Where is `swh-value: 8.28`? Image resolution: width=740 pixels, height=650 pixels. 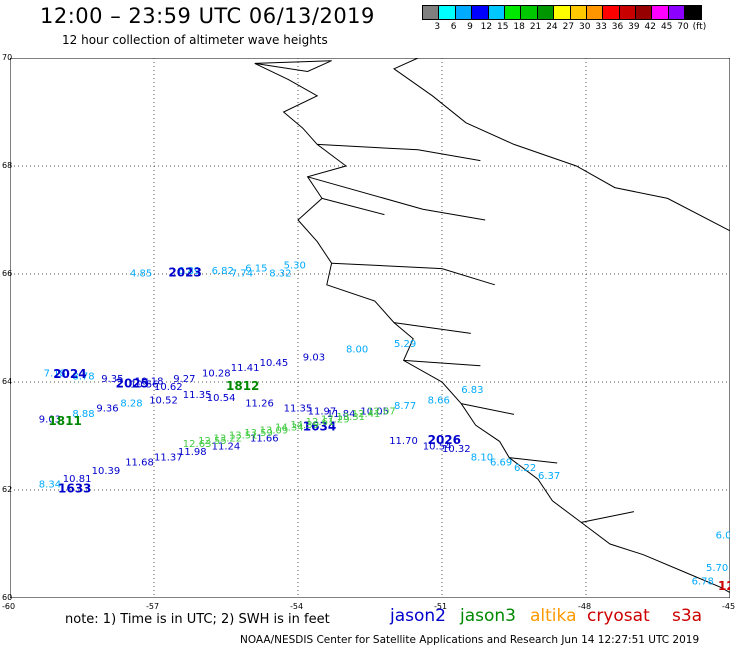
swh-value: 8.28 is located at coordinates (131, 403).